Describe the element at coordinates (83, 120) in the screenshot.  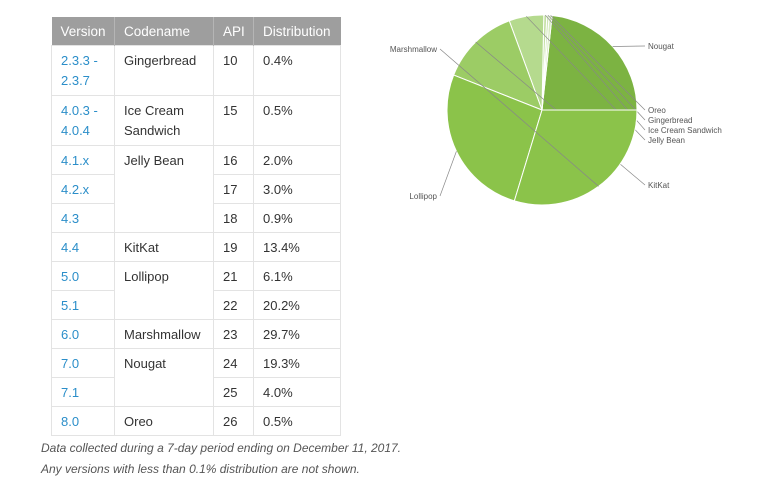
I see `version-link: 4.0.3 -4.0.4` at that location.